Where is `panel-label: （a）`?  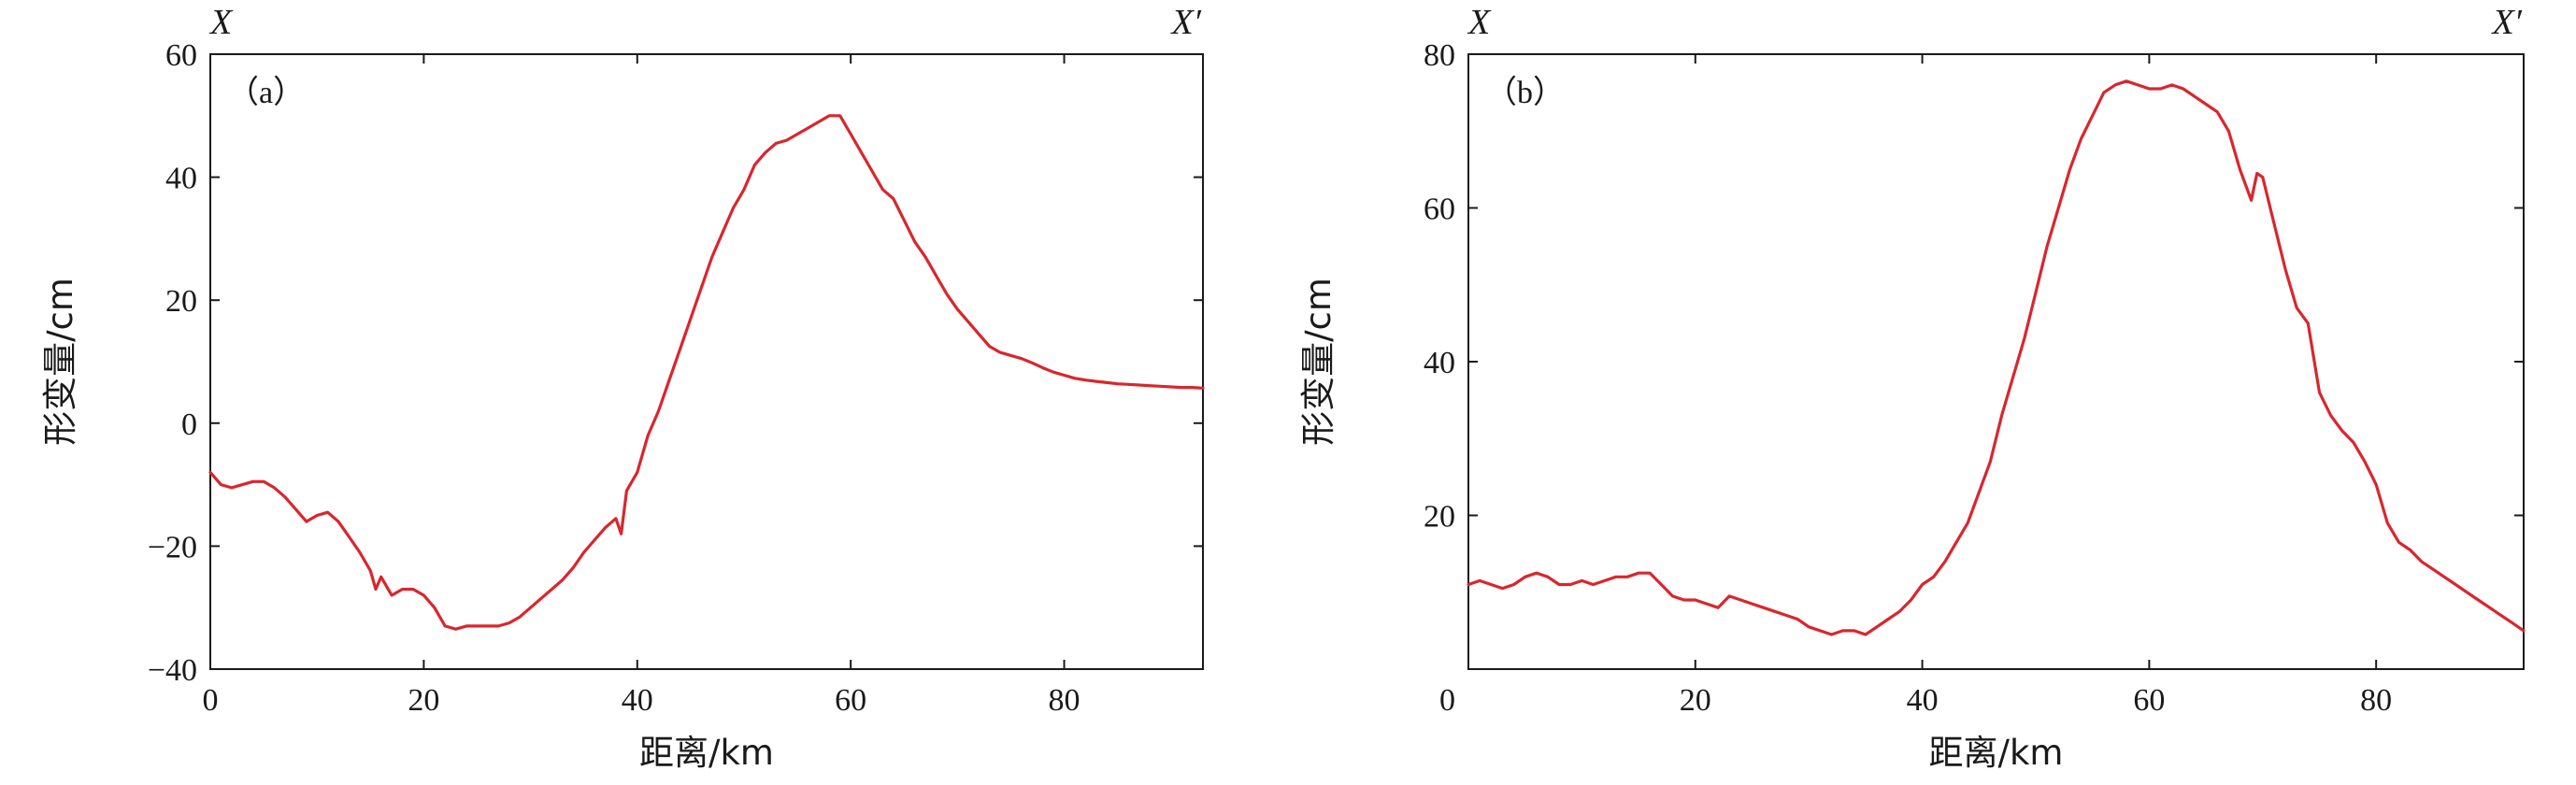 panel-label: （a） is located at coordinates (266, 92).